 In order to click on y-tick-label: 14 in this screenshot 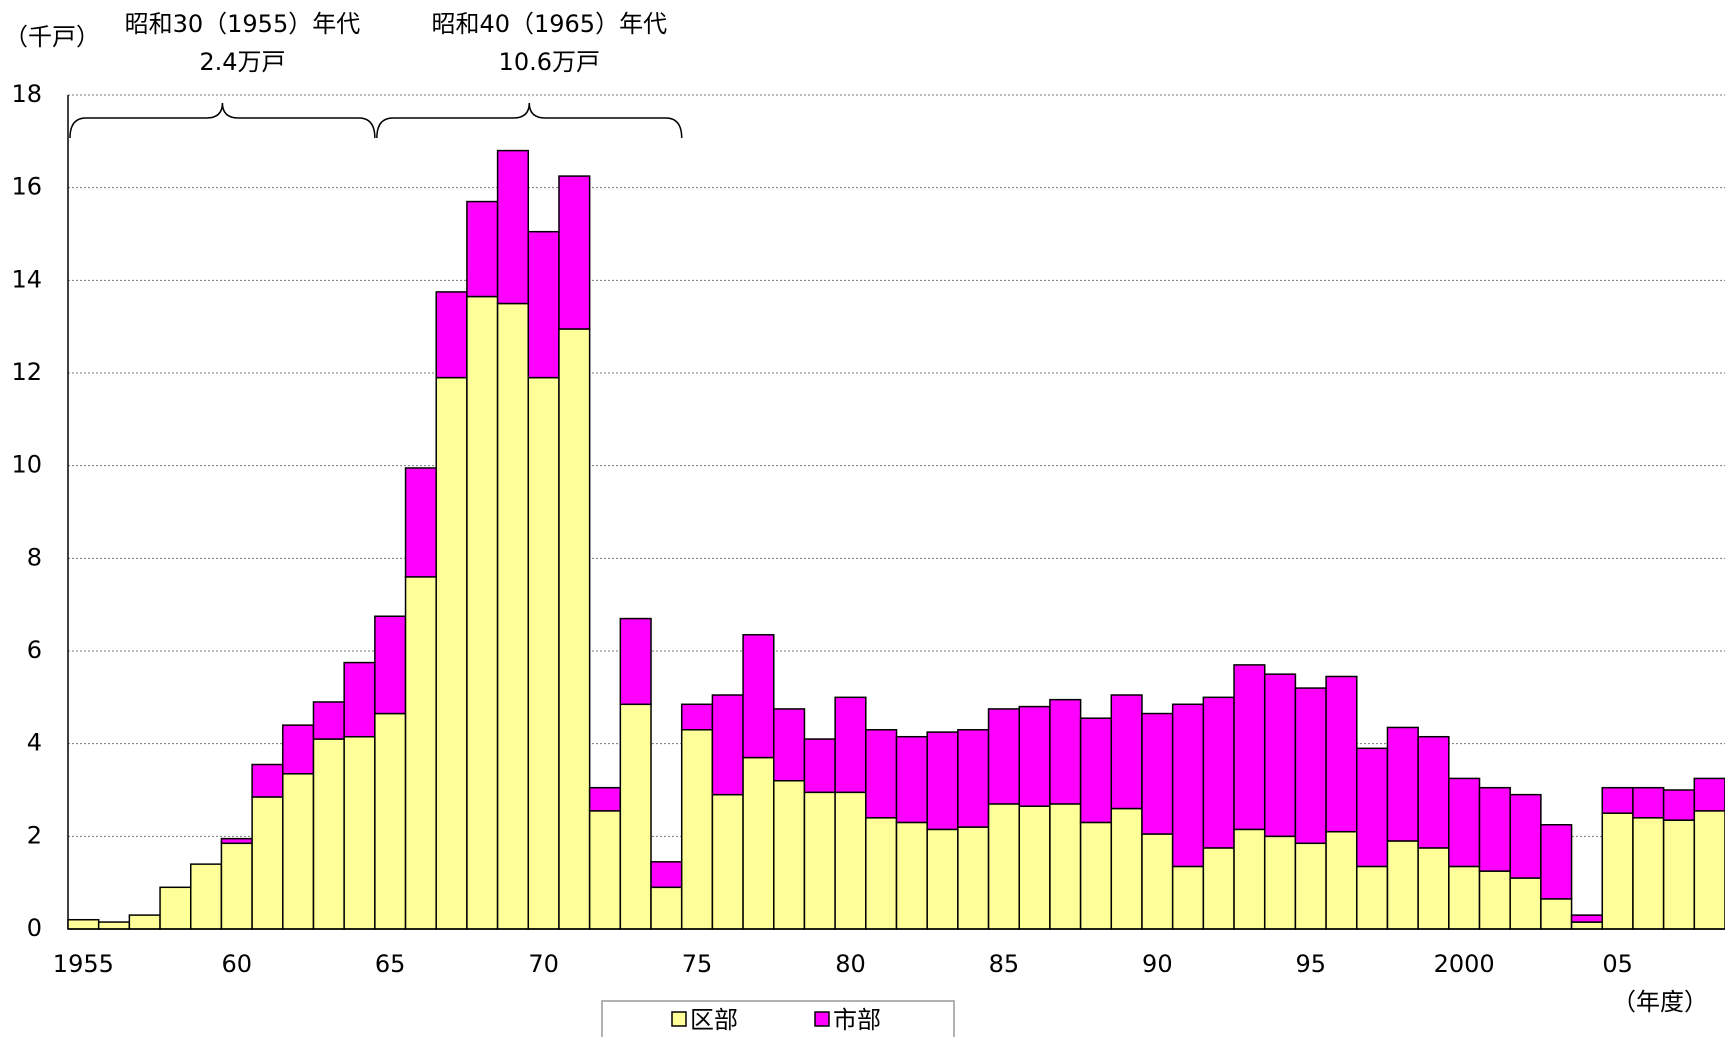, I will do `click(26, 279)`.